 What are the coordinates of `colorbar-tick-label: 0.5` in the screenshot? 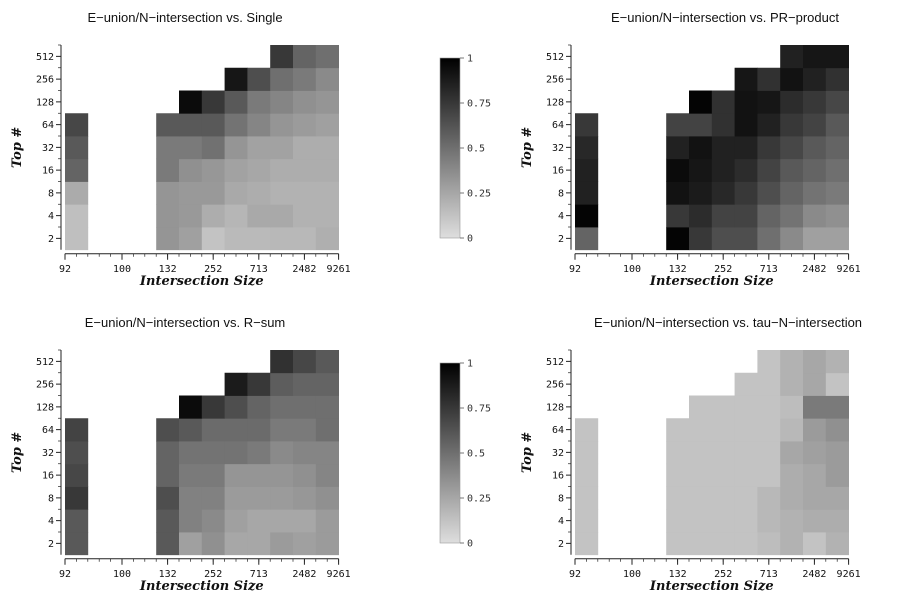 It's located at (476, 149).